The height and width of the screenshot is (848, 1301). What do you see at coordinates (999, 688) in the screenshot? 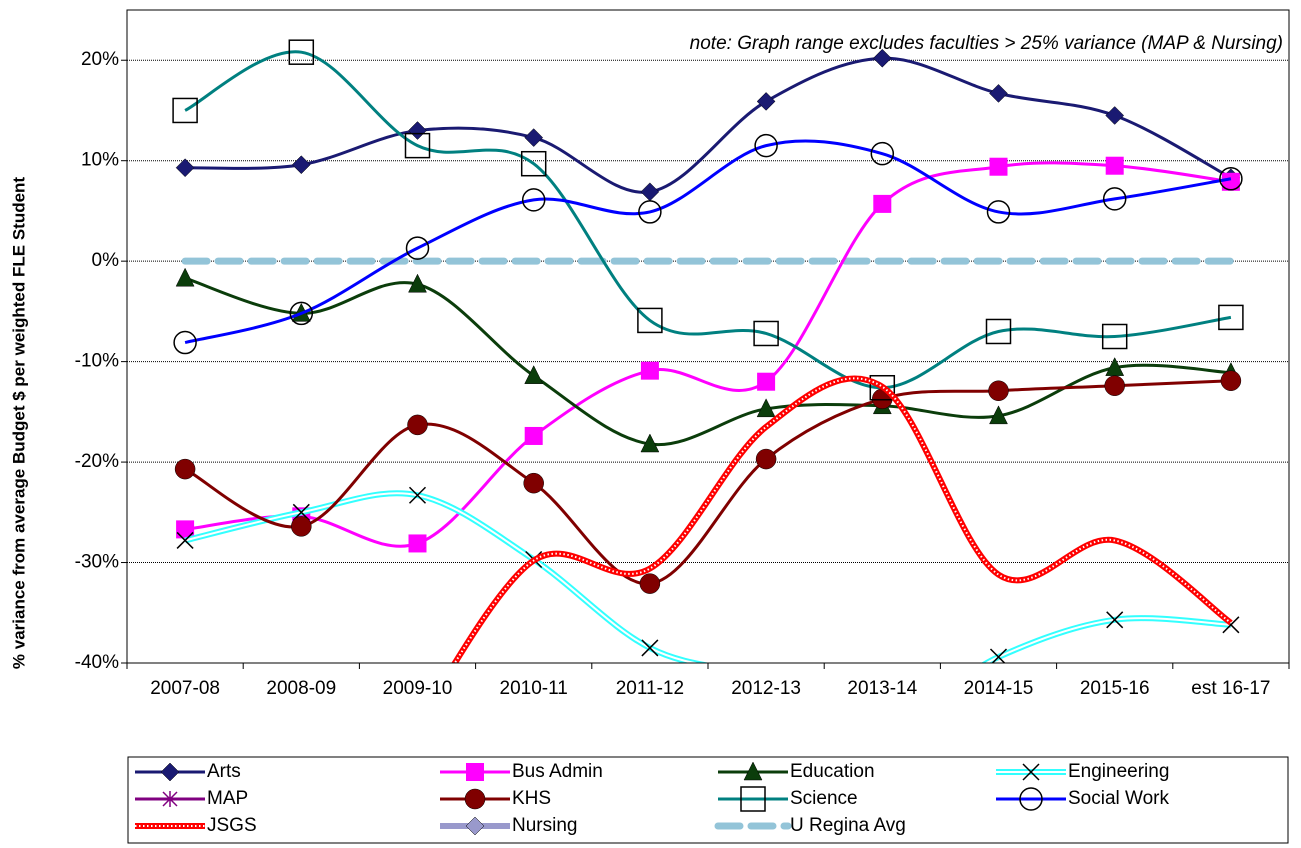
I see `x-tick-label: 2014-15` at bounding box center [999, 688].